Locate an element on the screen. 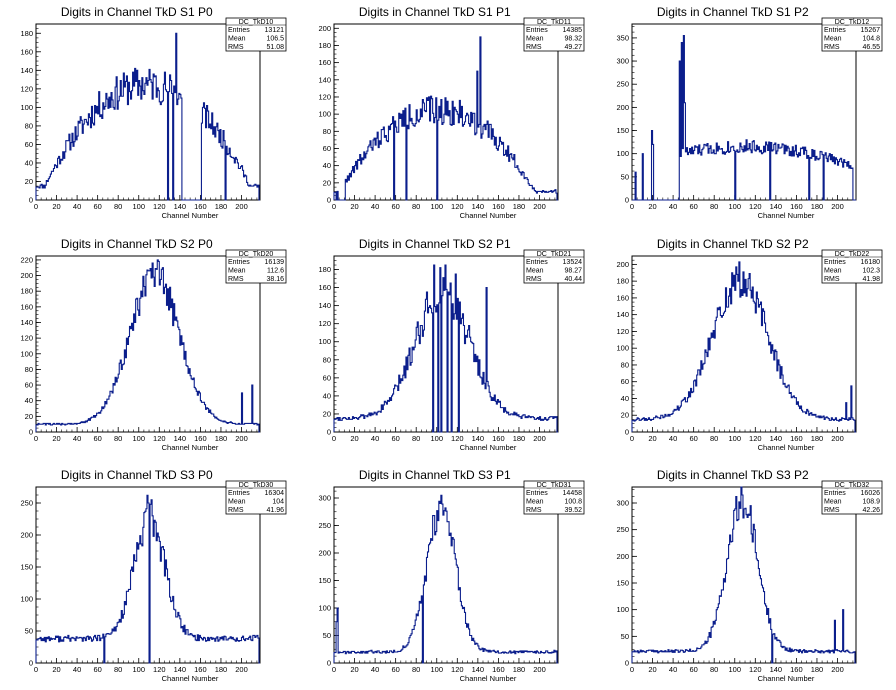  x-tick-label: 180 is located at coordinates (817, 438).